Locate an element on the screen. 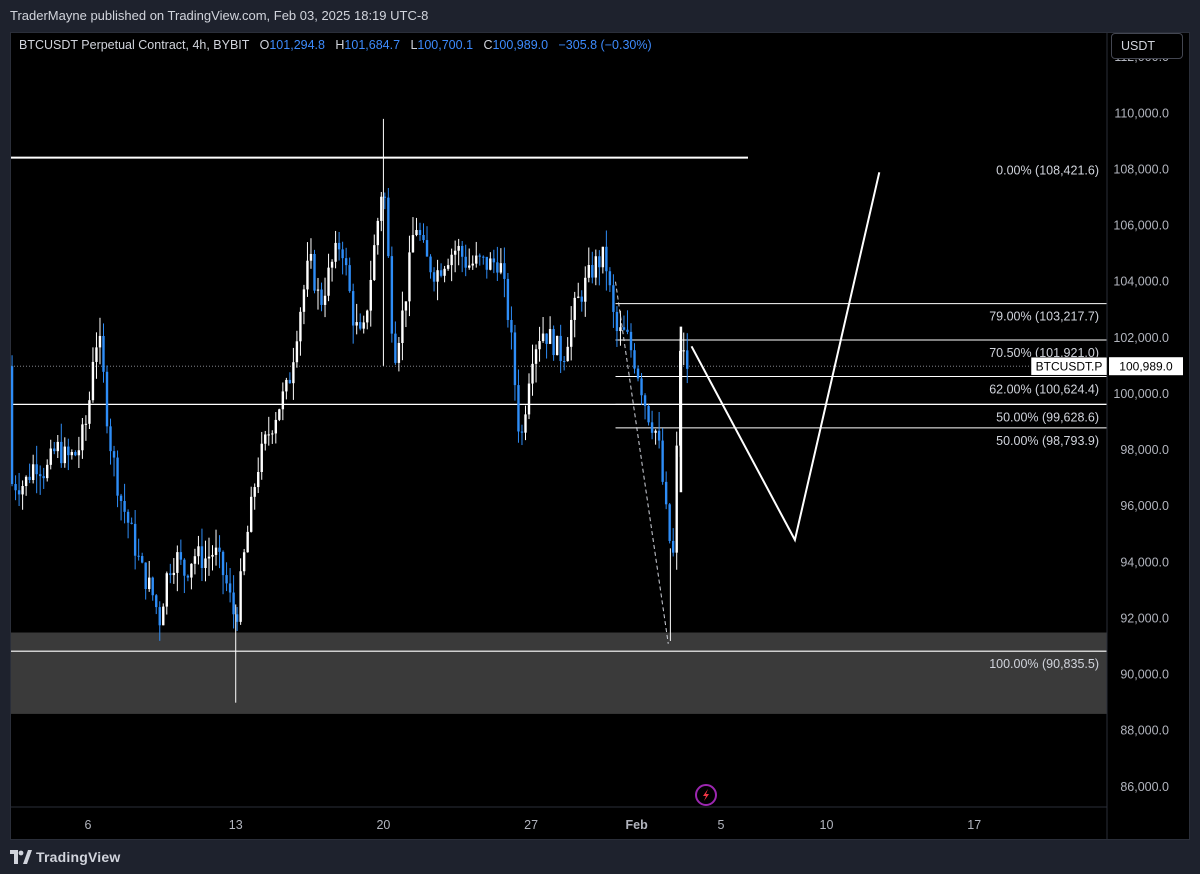  footer-bar: TradingView is located at coordinates (600, 857).